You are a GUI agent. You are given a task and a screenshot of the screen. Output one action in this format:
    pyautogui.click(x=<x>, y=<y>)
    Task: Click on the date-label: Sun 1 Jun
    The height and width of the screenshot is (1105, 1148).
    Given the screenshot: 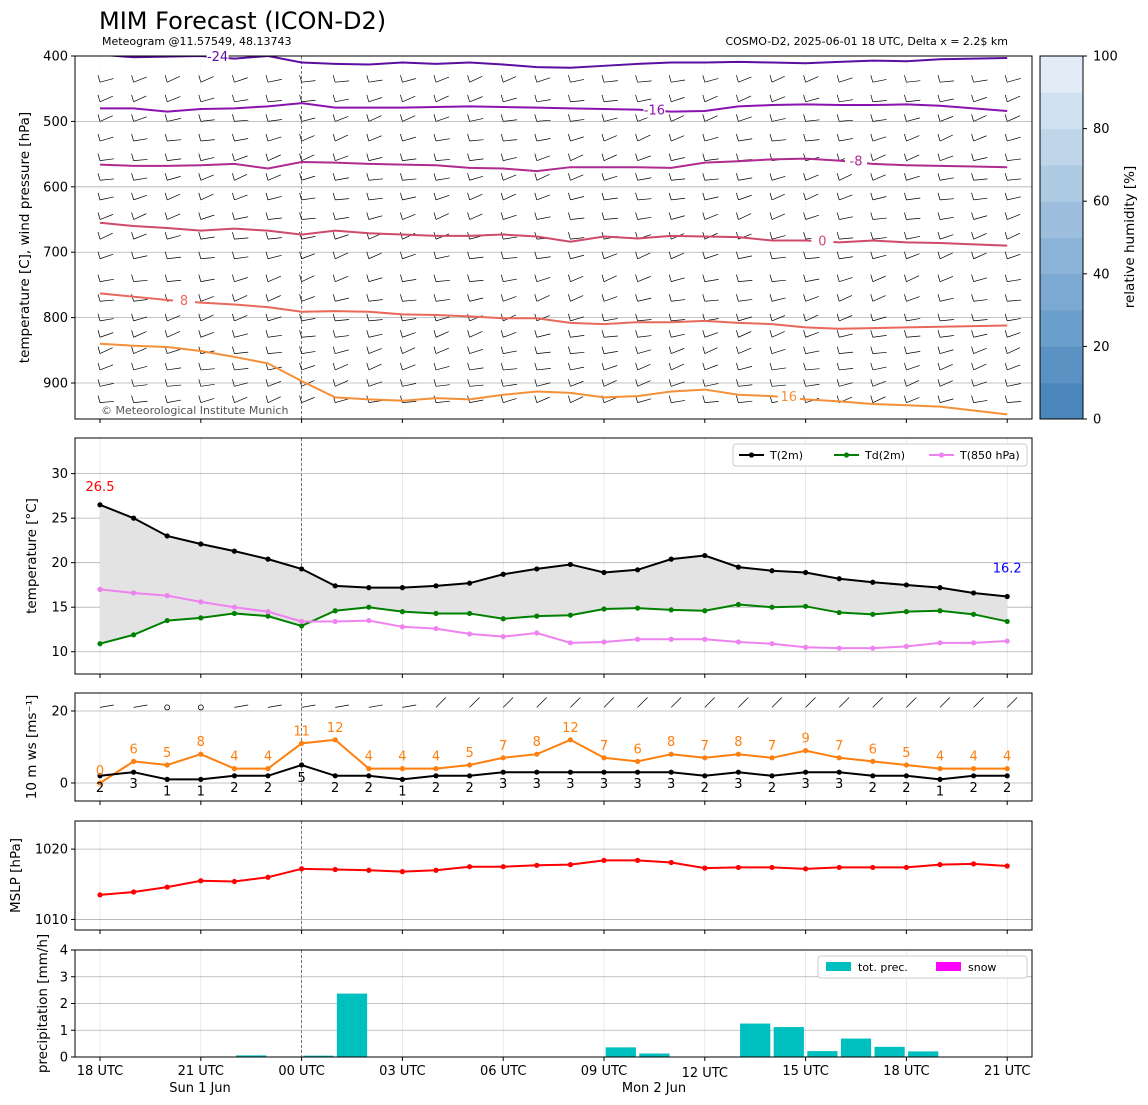 What is the action you would take?
    pyautogui.click(x=200, y=1088)
    